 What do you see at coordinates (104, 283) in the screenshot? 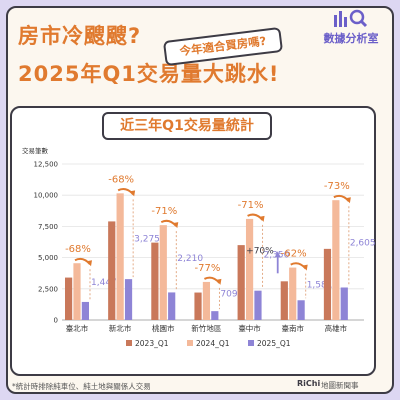
I see `data-label-2025: 1,447` at bounding box center [104, 283].